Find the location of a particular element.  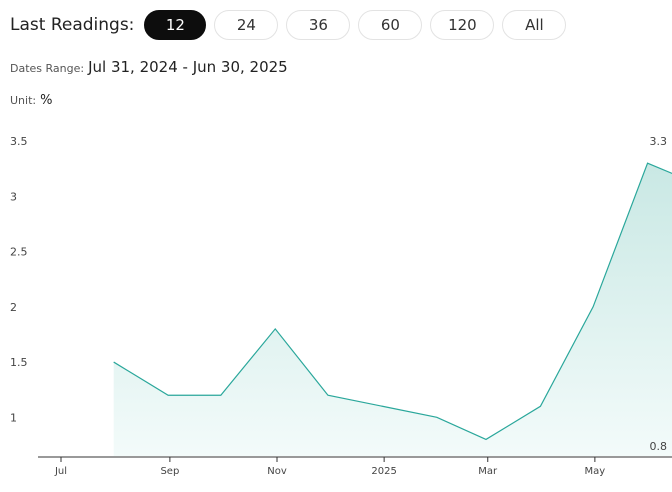

range-button-60: 60 is located at coordinates (390, 25).